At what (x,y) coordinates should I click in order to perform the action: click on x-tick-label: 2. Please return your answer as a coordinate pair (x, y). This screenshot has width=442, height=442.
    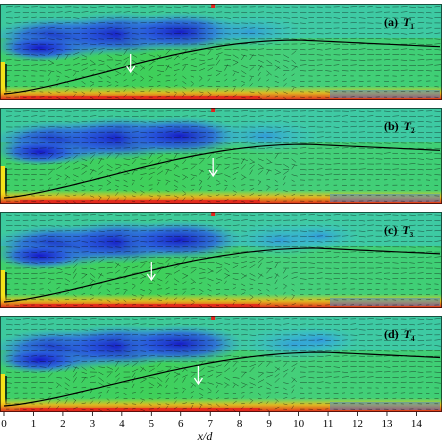
    Looking at the image, I should click on (63, 424).